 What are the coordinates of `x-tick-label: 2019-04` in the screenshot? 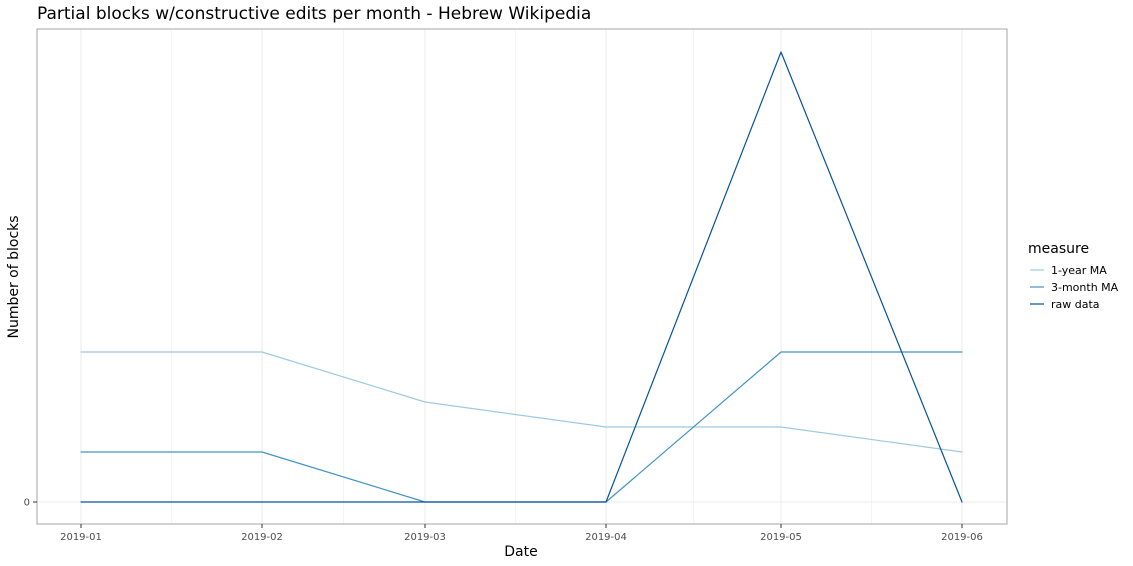 It's located at (606, 537).